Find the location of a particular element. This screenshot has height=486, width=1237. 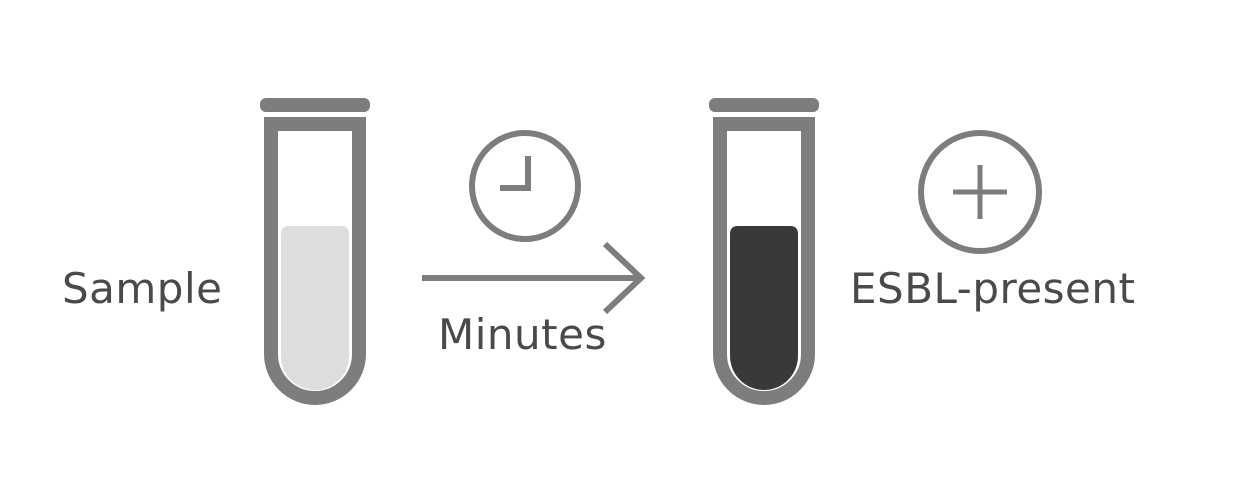

plus-circle-ring is located at coordinates (980, 192).